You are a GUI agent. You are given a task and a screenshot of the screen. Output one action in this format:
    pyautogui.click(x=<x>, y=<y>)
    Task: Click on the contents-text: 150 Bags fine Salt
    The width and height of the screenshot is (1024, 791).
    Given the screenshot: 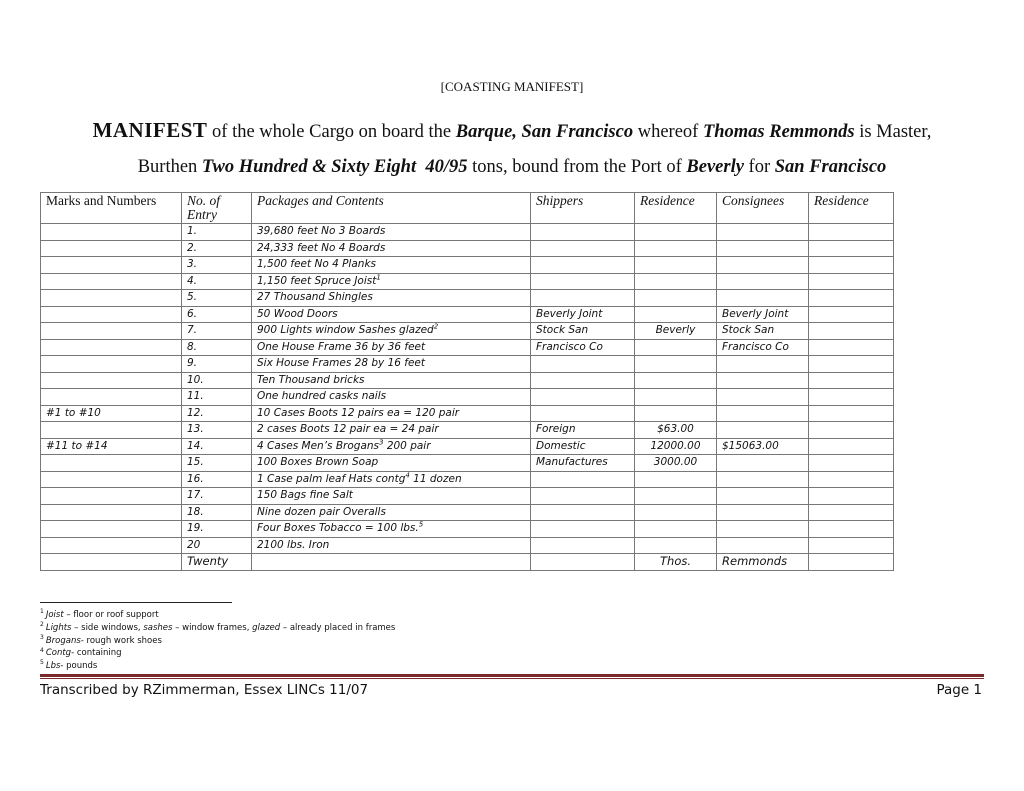 What is the action you would take?
    pyautogui.click(x=305, y=495)
    